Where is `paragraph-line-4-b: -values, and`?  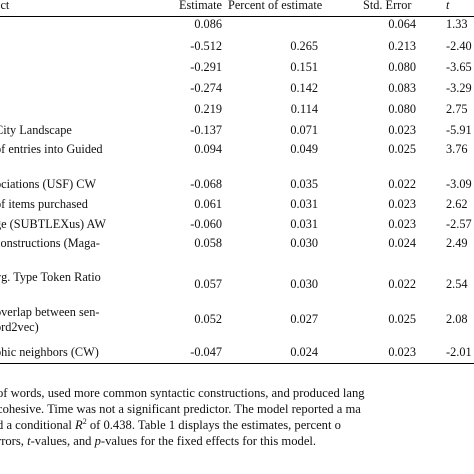 paragraph-line-4-b: -values, and is located at coordinates (62, 441).